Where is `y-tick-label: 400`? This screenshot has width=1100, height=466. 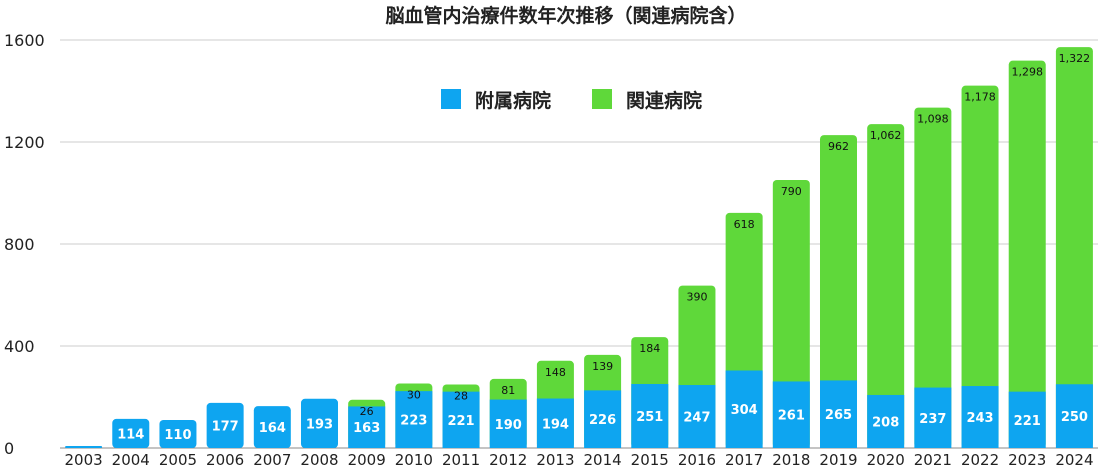
y-tick-label: 400 is located at coordinates (19, 346).